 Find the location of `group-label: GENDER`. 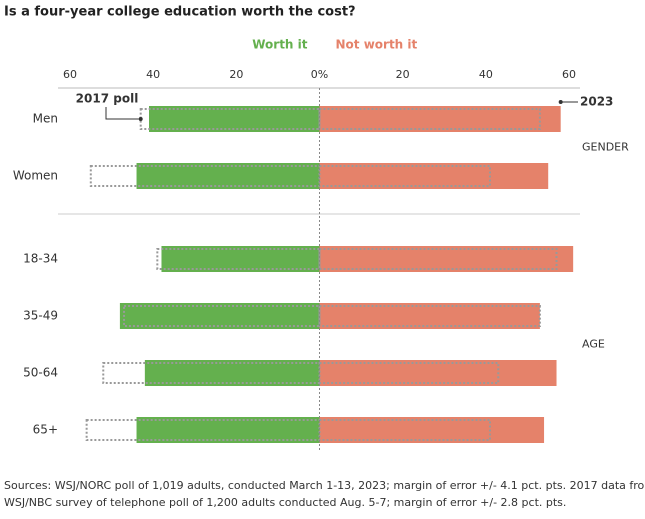

group-label: GENDER is located at coordinates (605, 147).